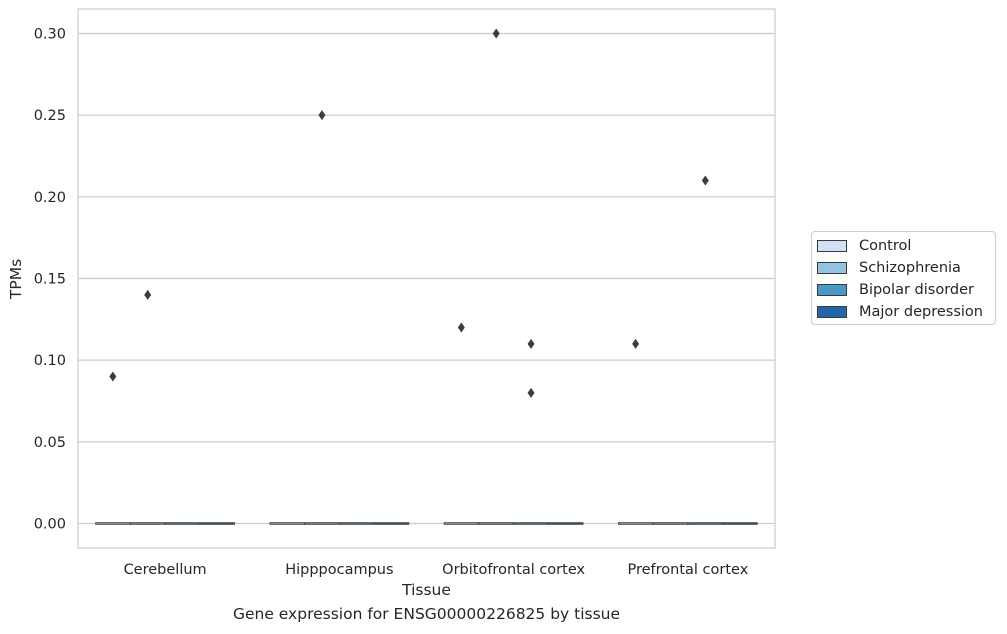 The height and width of the screenshot is (634, 1007). What do you see at coordinates (910, 268) in the screenshot?
I see `legend-label-schizophrenia: Schizophrenia` at bounding box center [910, 268].